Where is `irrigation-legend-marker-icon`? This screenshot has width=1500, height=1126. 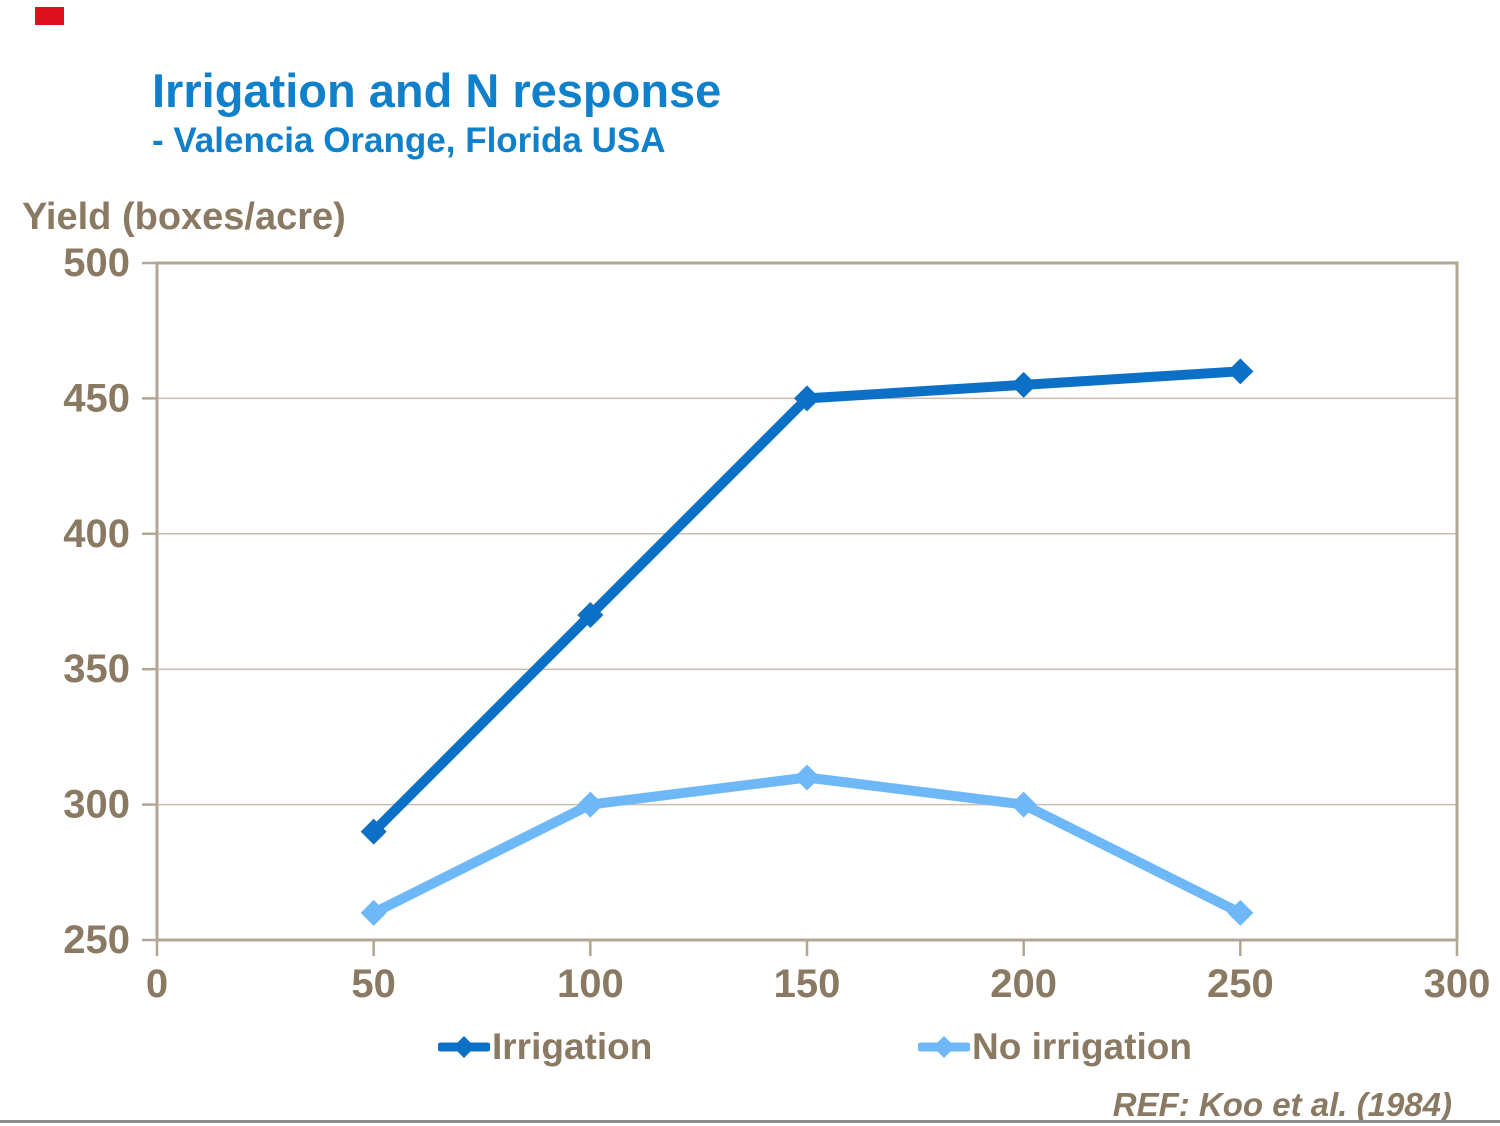
irrigation-legend-marker-icon is located at coordinates (464, 1047).